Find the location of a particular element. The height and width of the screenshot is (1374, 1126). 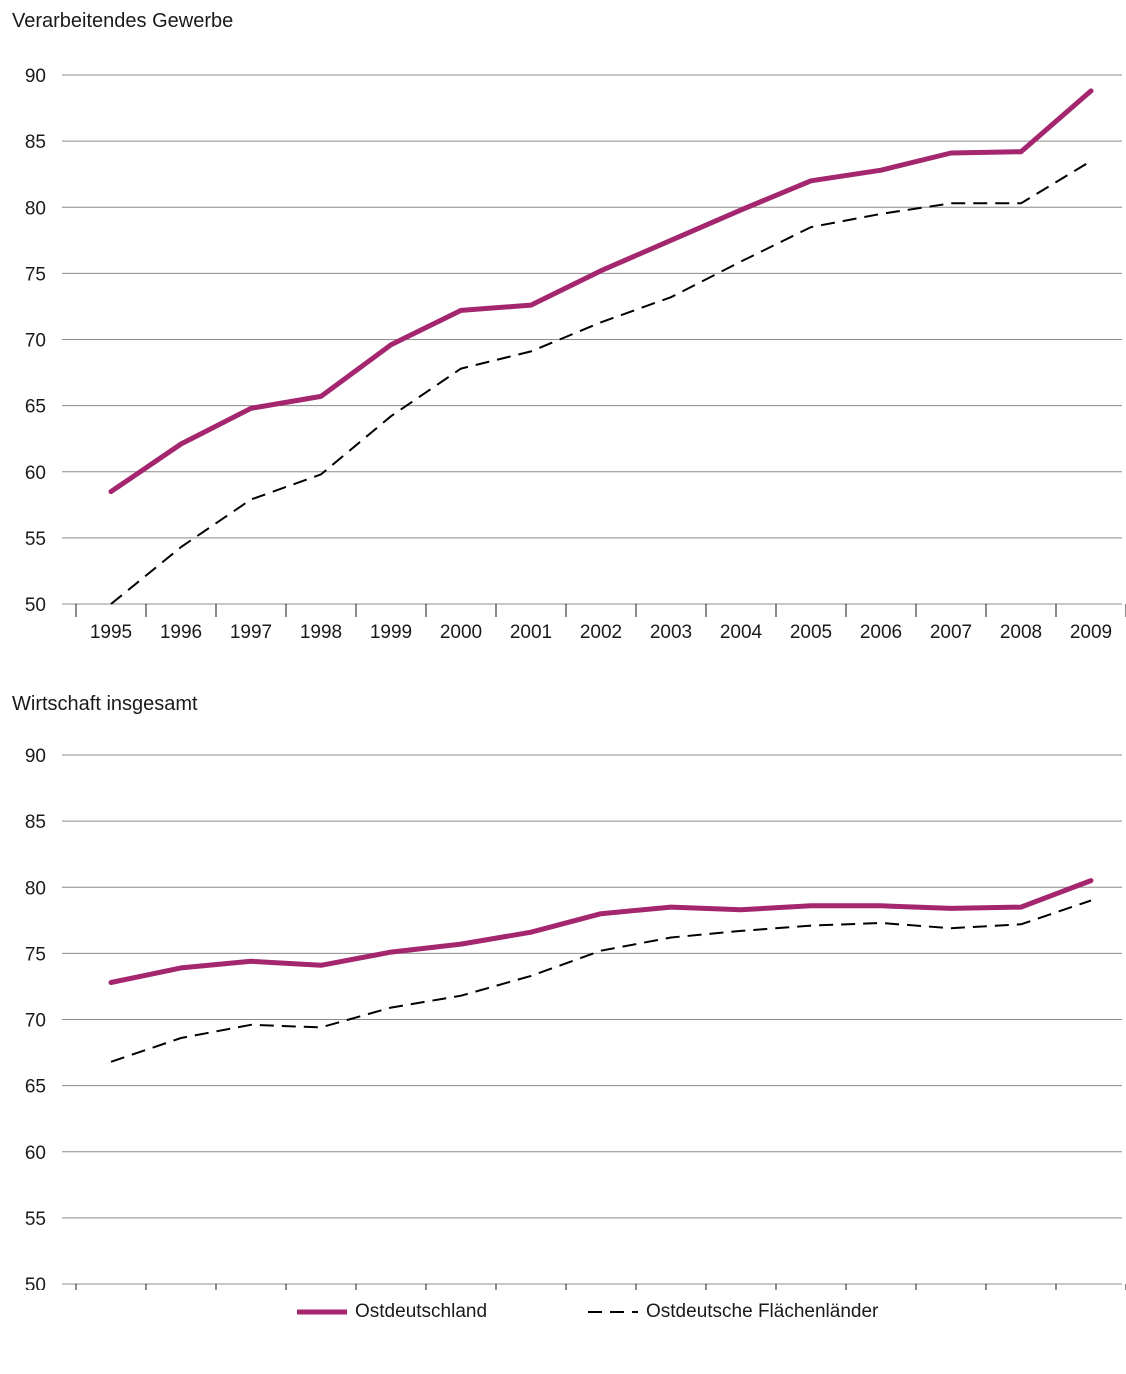

legend-swatch-ostdeutsche-flaechenlaender is located at coordinates (613, 1312).